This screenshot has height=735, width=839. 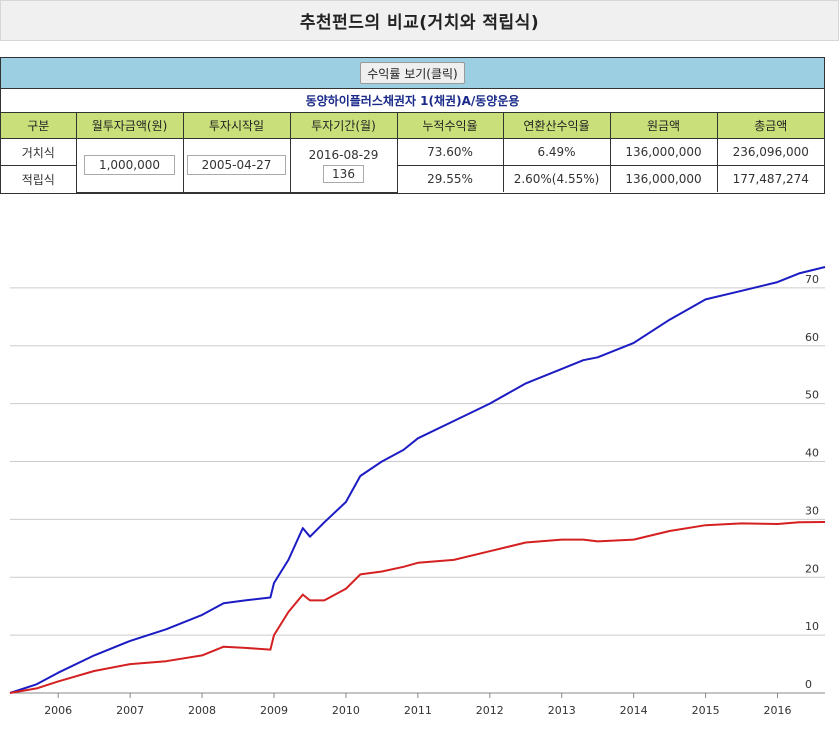 I want to click on start-date-field: 2005-04-27, so click(x=236, y=165).